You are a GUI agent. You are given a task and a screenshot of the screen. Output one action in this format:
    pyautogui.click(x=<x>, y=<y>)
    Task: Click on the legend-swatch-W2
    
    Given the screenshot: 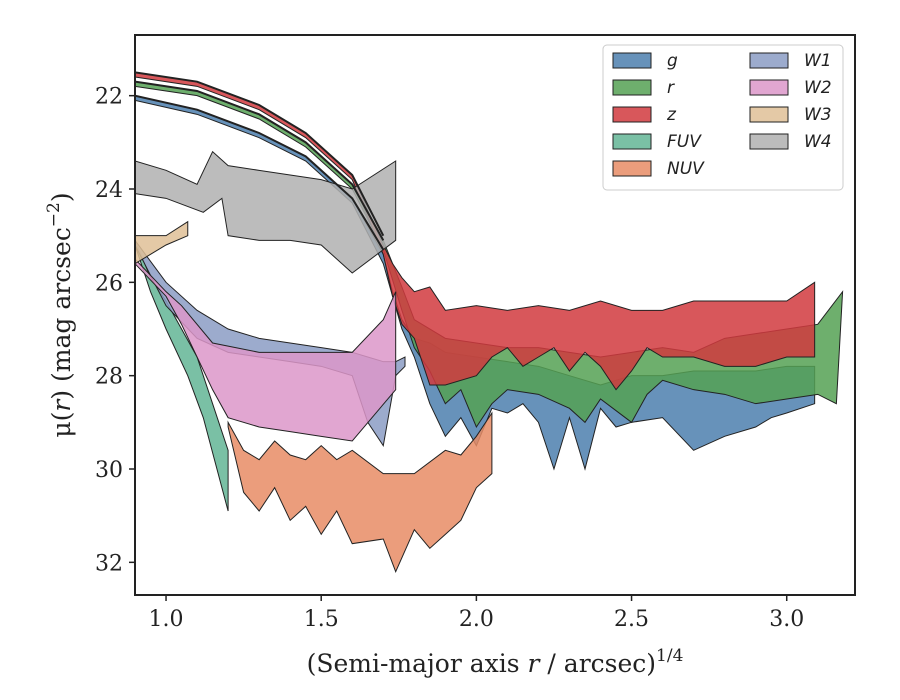 What is the action you would take?
    pyautogui.click(x=769, y=87)
    